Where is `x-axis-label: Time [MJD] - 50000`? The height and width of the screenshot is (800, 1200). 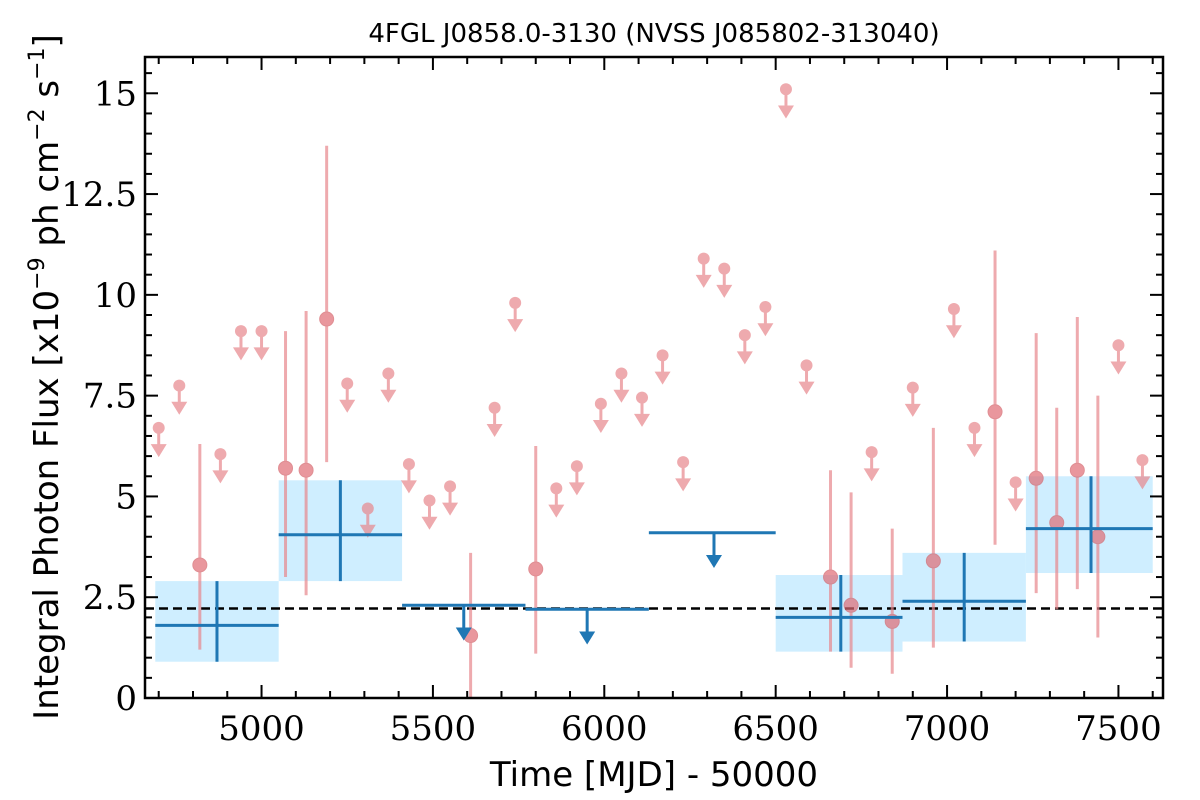
x-axis-label: Time [MJD] - 50000 is located at coordinates (653, 775).